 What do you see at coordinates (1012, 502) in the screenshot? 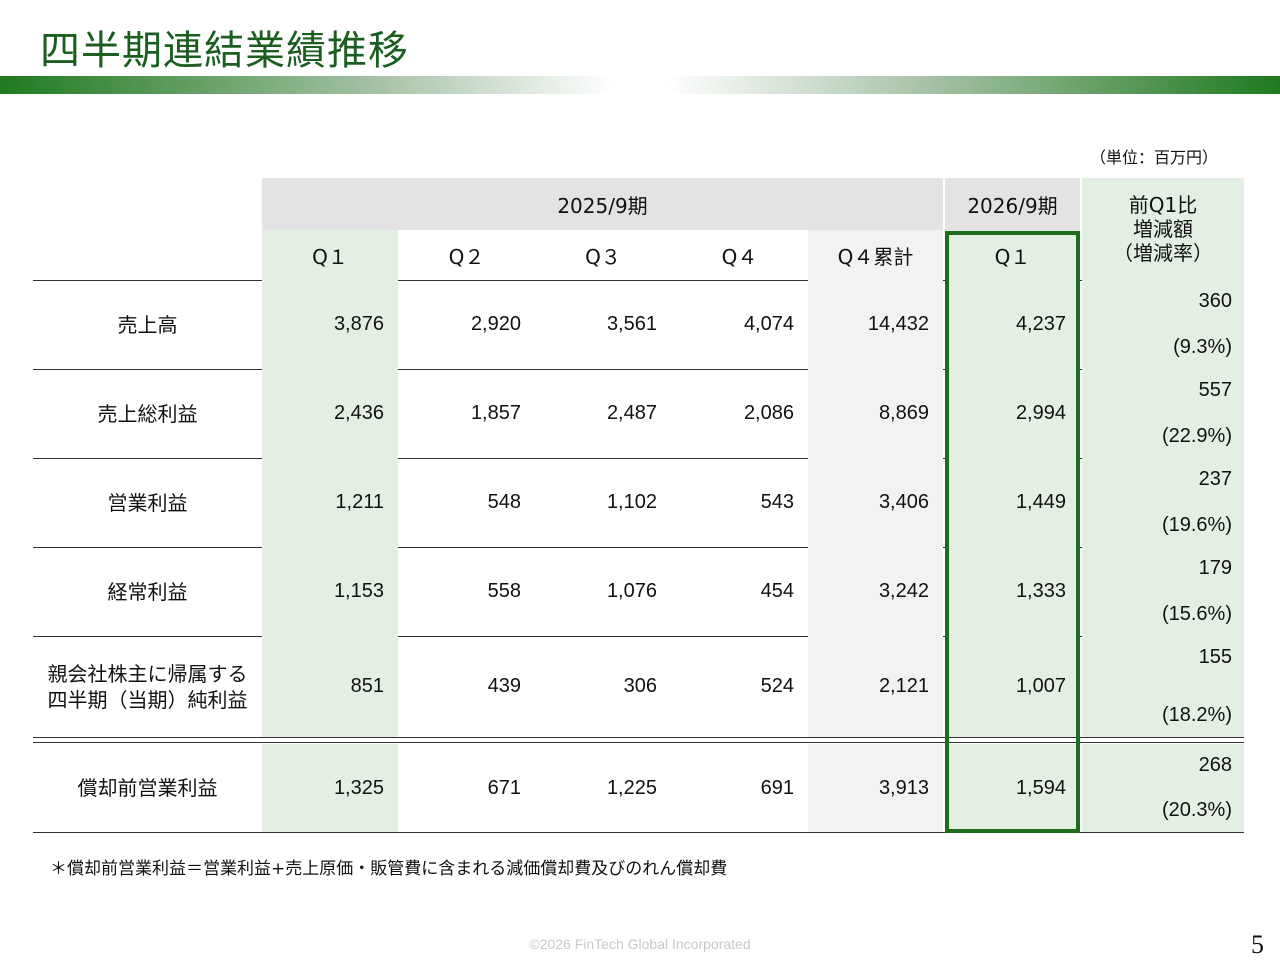
I see `cell-operating-income-q1-2026: 1,449` at bounding box center [1012, 502].